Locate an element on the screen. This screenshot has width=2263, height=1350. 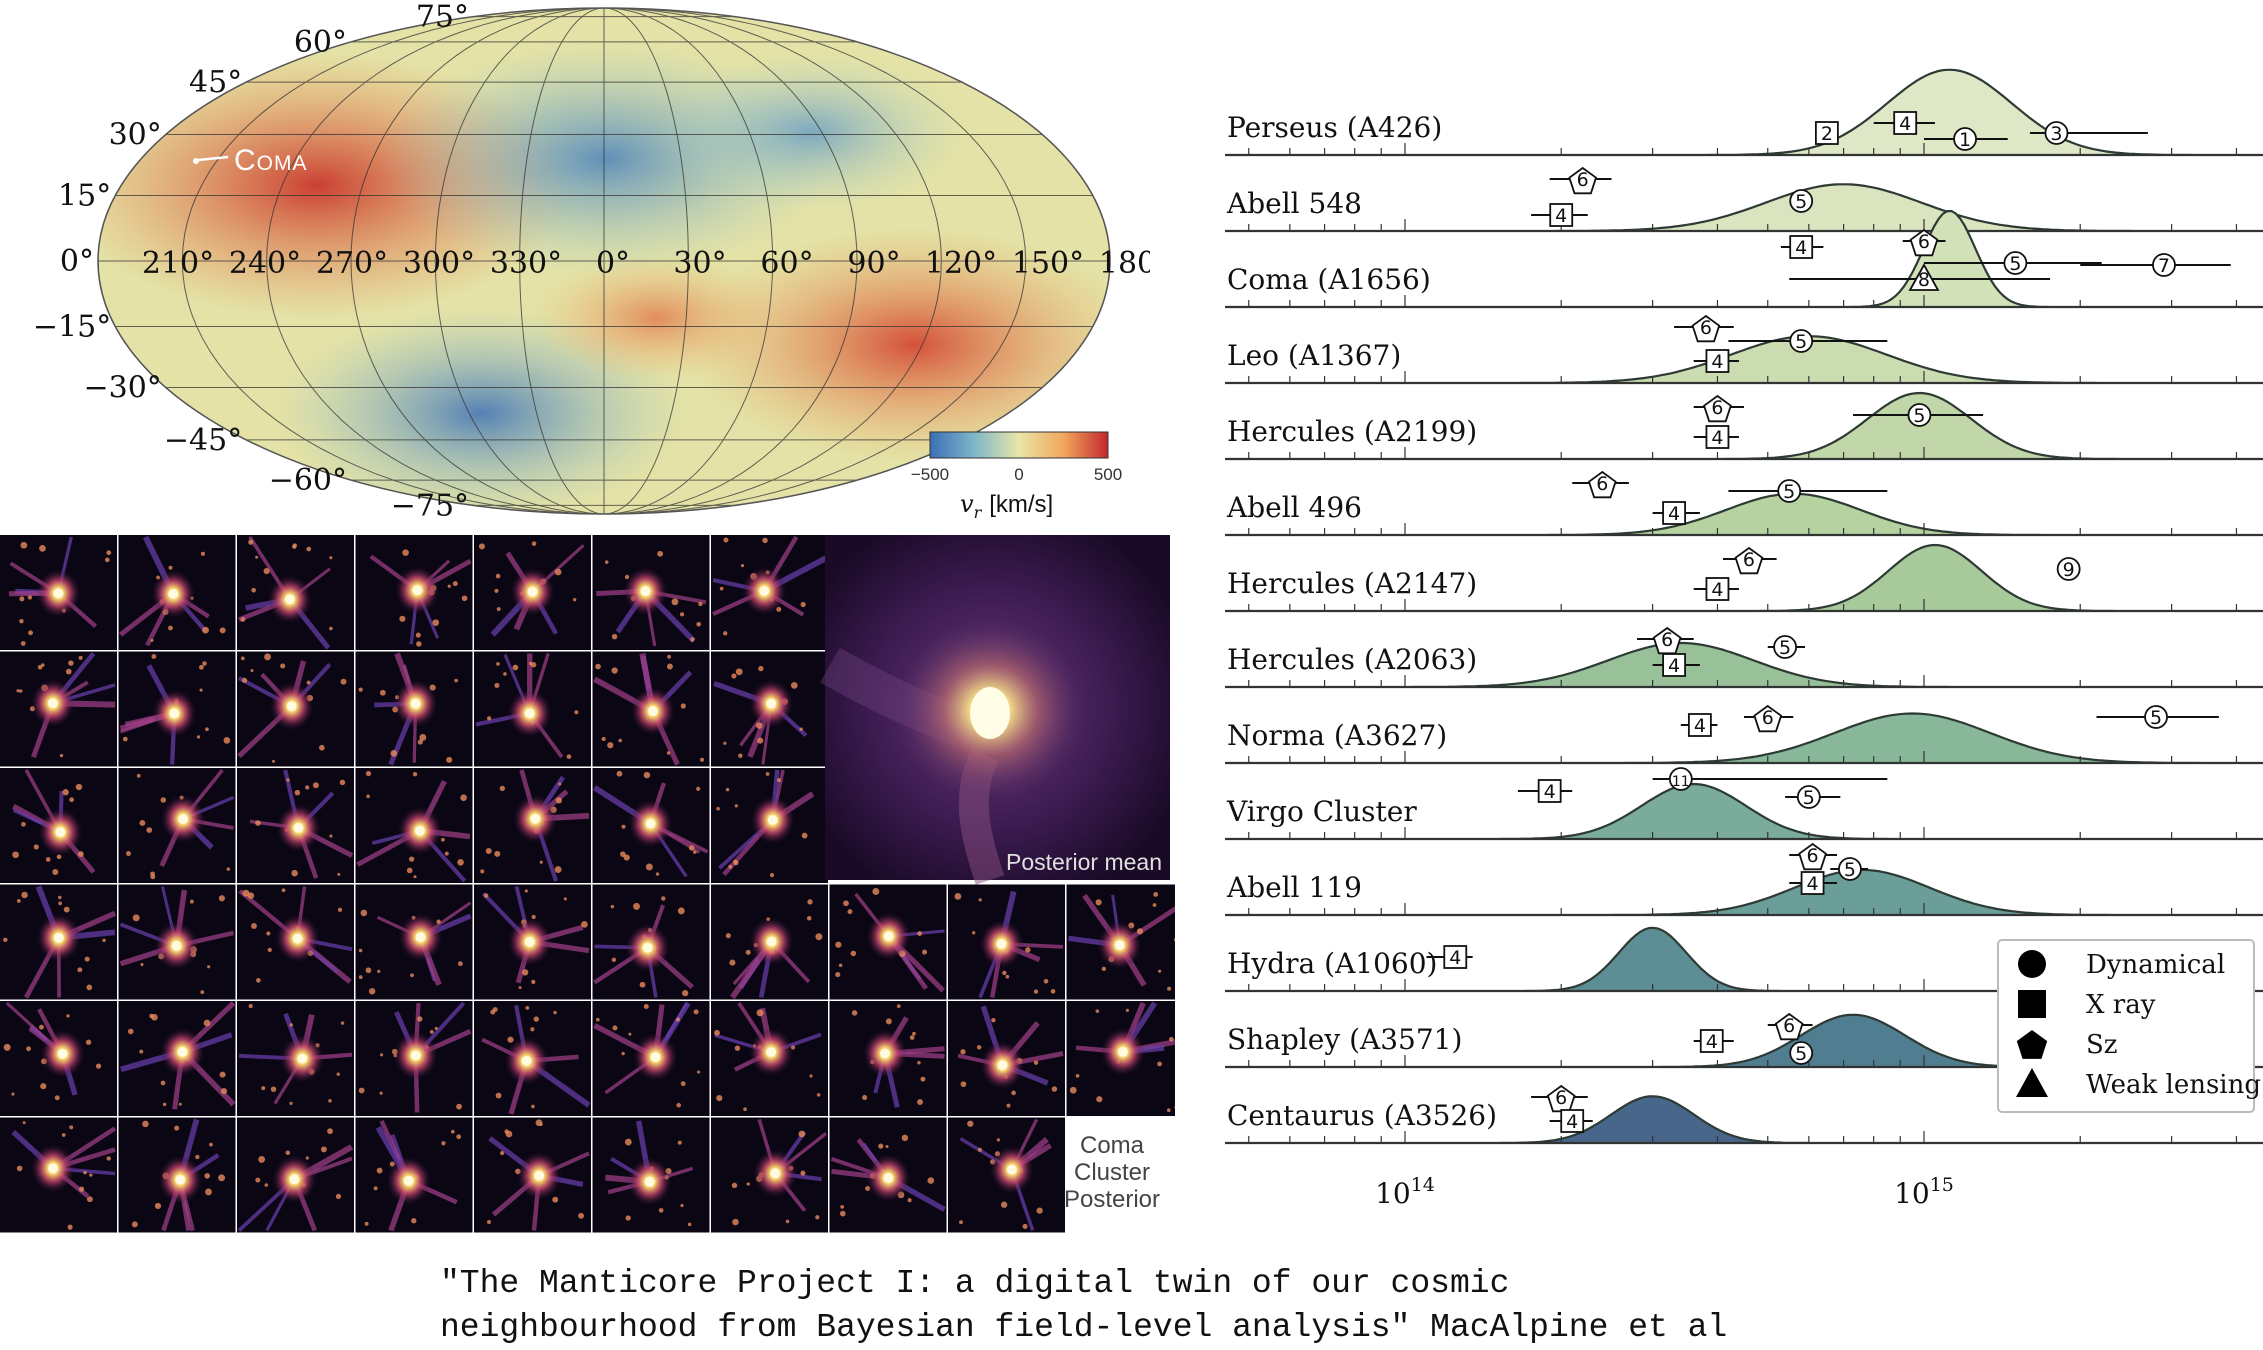
cluster-density is located at coordinates (1744, 208).